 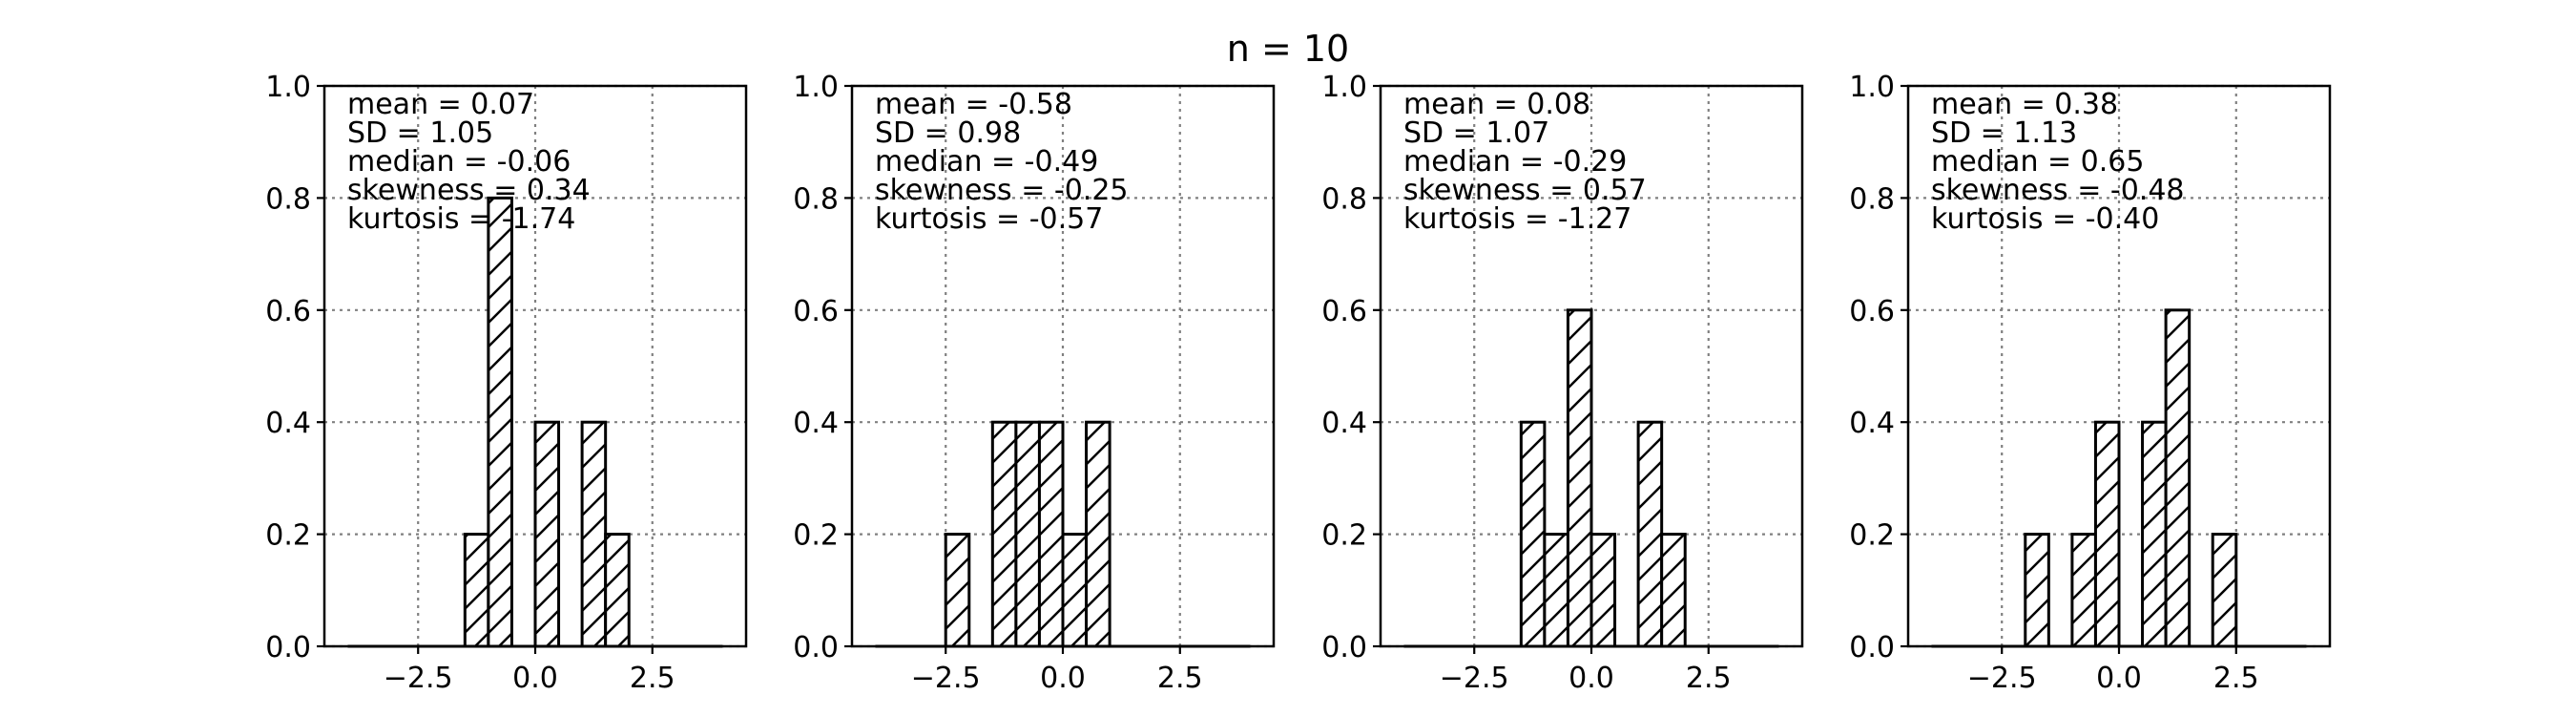 I want to click on stat-annotation: median = -0.06, so click(x=459, y=162).